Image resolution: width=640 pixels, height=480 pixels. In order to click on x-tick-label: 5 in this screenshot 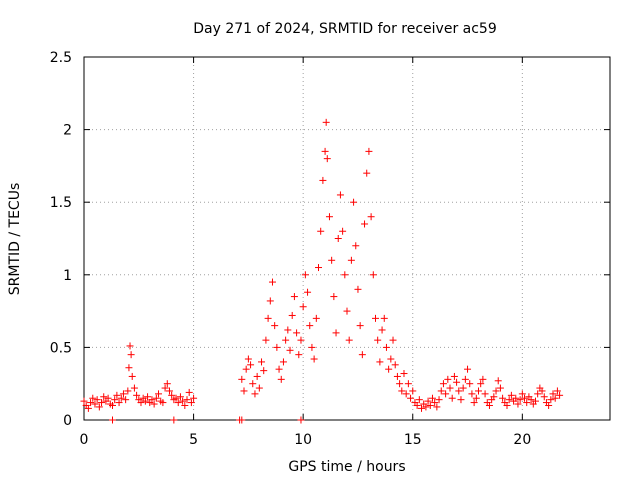, I will do `click(193, 440)`.